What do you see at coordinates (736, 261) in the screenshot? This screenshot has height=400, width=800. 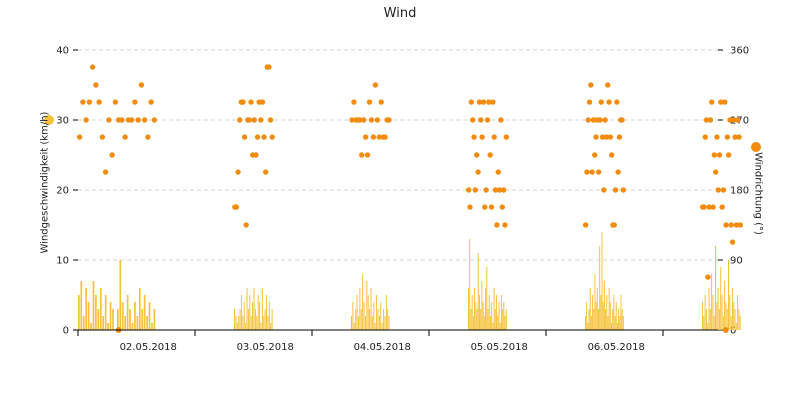 I see `y-tick-label-right: 90` at bounding box center [736, 261].